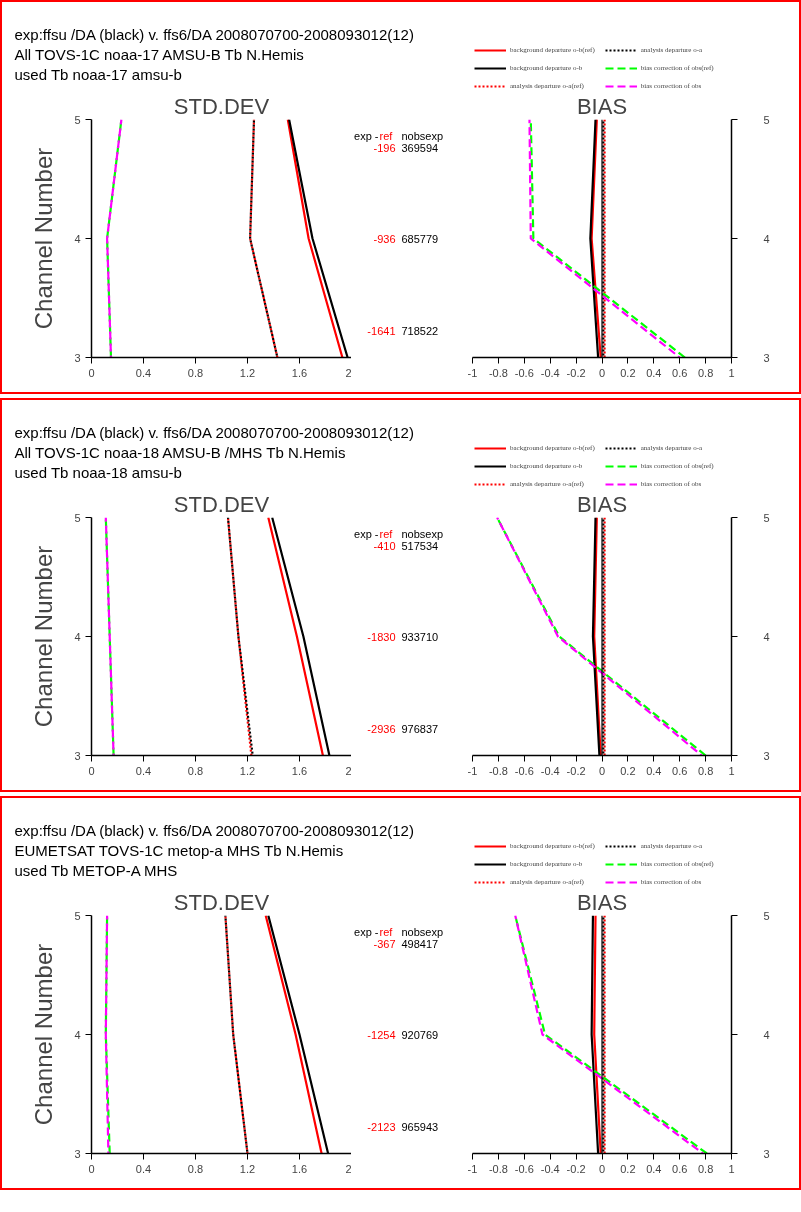 The width and height of the screenshot is (801, 1212). I want to click on text: 965943, so click(420, 1126).